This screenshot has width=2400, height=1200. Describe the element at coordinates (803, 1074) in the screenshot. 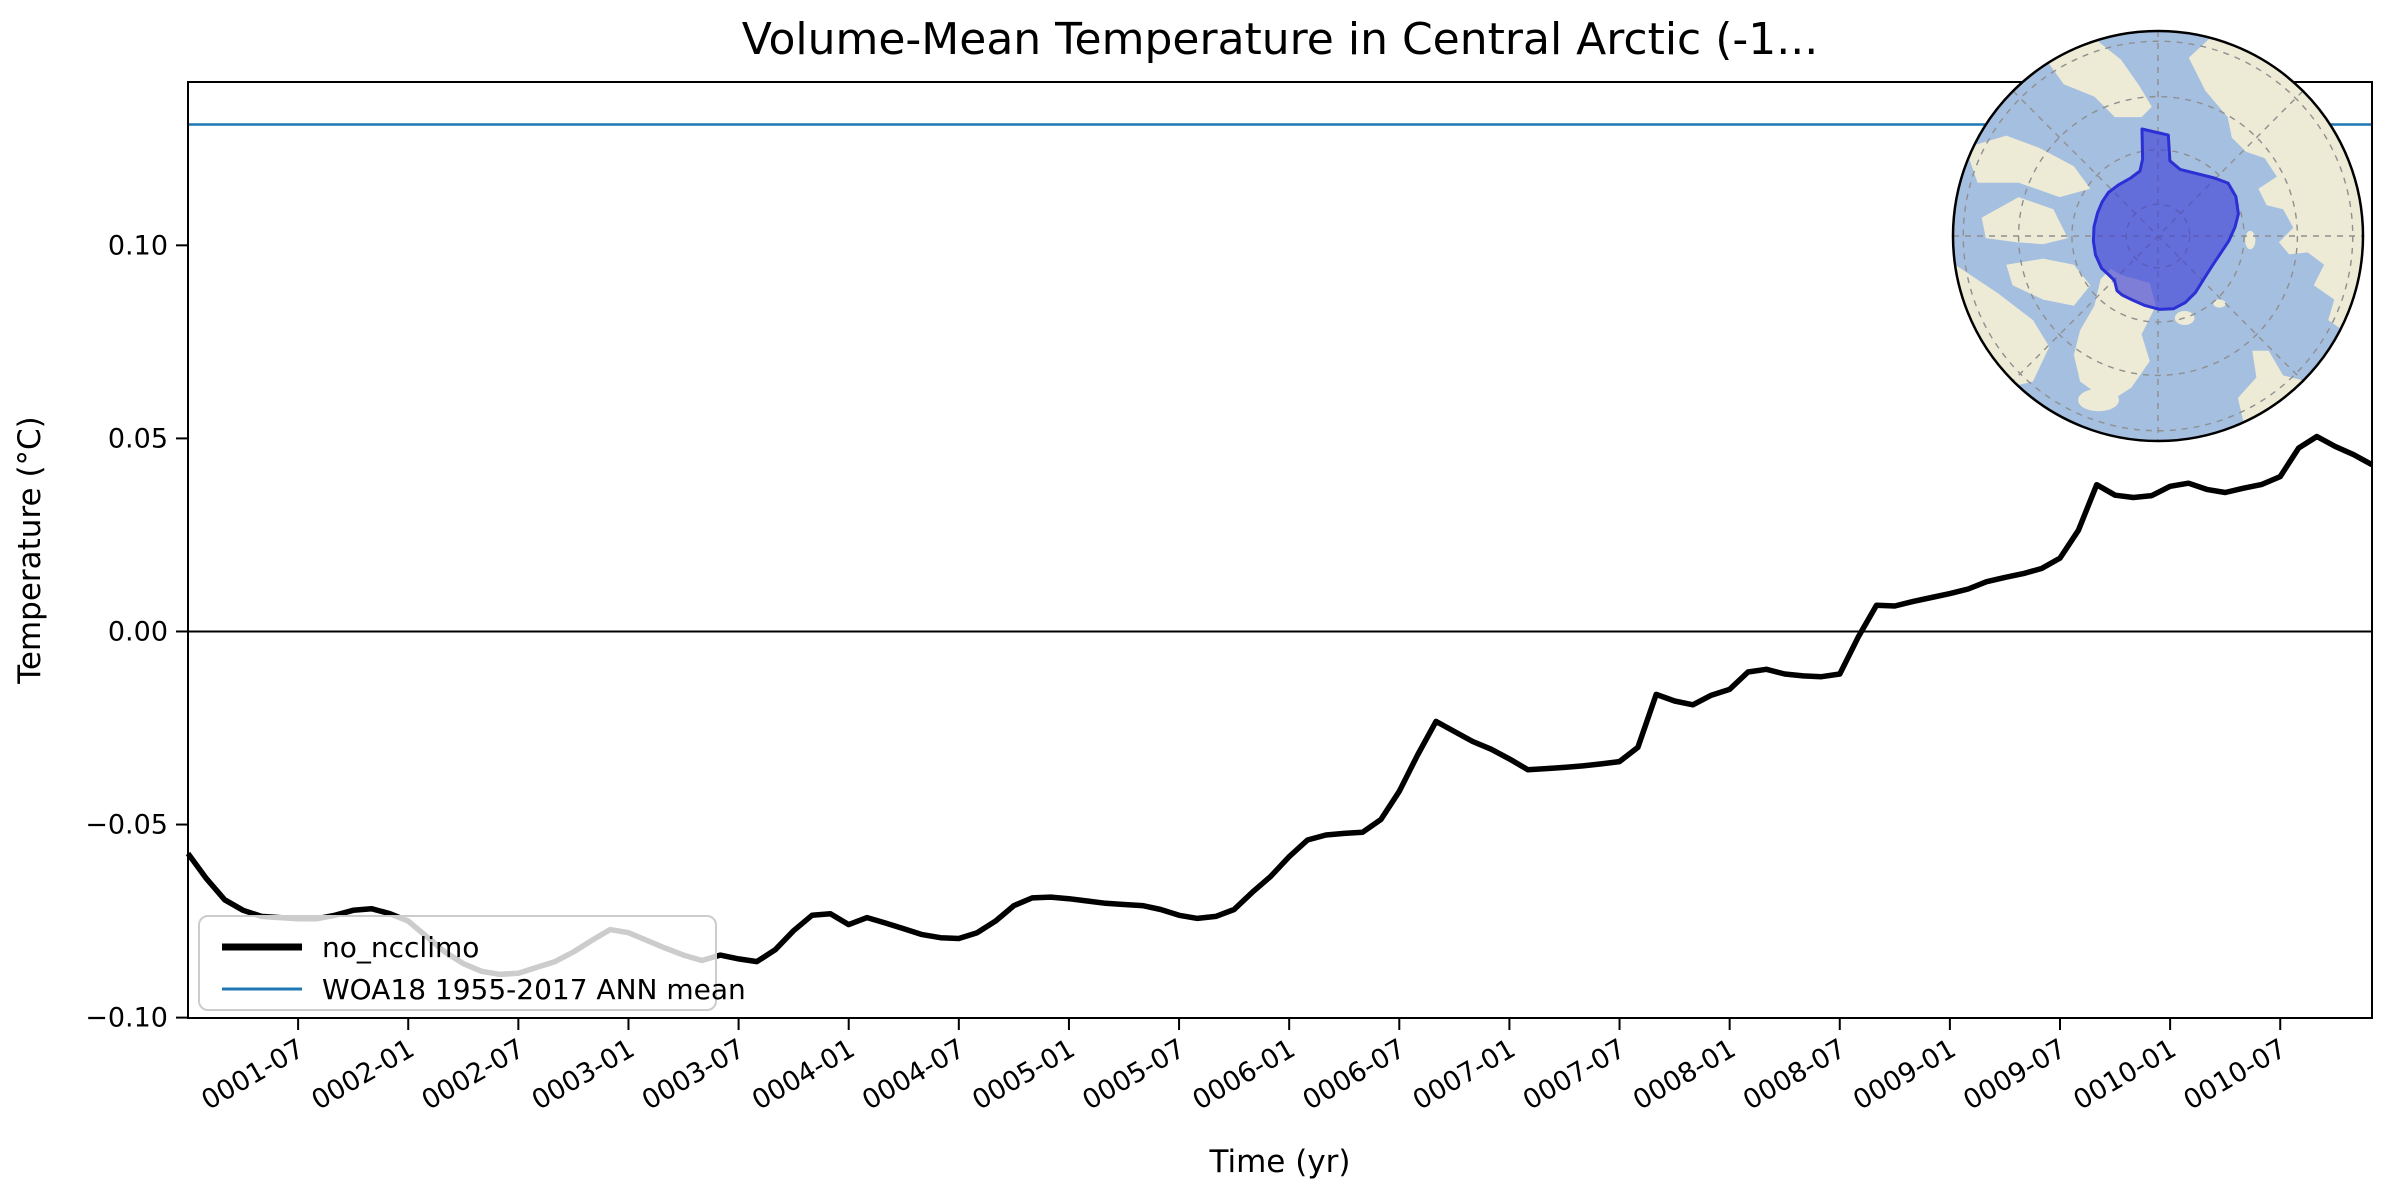

I see `x-tick-label: 0004-01` at that location.